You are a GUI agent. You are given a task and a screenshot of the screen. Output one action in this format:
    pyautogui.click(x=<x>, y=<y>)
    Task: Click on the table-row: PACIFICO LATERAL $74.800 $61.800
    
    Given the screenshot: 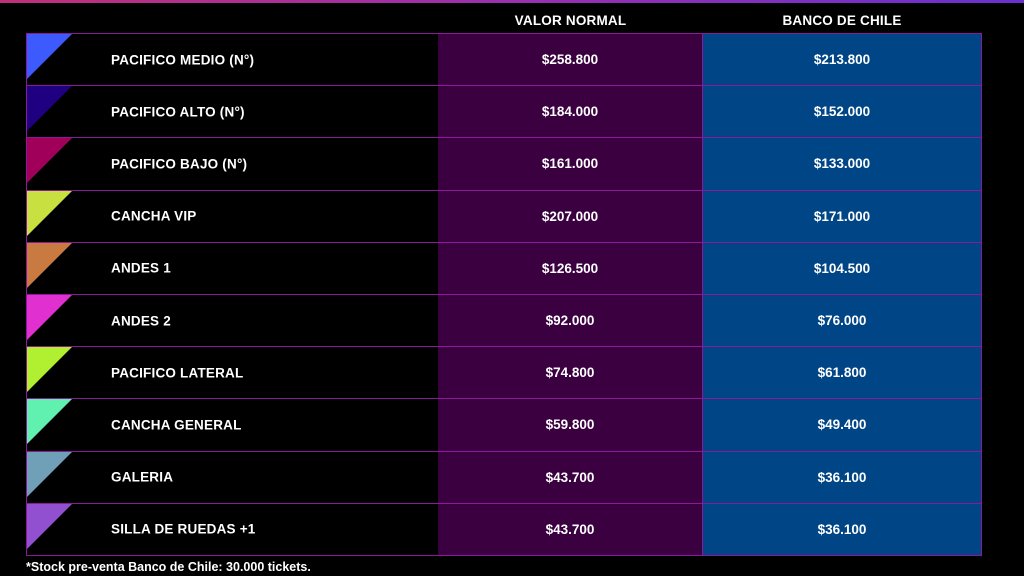 What is the action you would take?
    pyautogui.click(x=504, y=373)
    